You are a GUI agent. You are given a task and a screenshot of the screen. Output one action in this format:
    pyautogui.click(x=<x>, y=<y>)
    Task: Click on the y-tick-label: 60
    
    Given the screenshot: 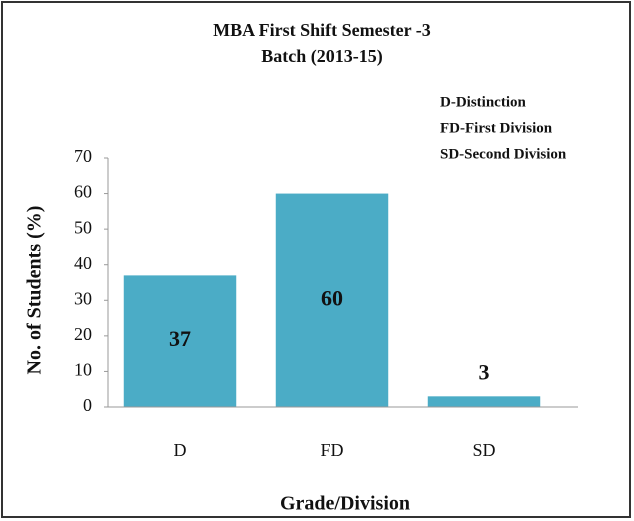 What is the action you would take?
    pyautogui.click(x=83, y=192)
    